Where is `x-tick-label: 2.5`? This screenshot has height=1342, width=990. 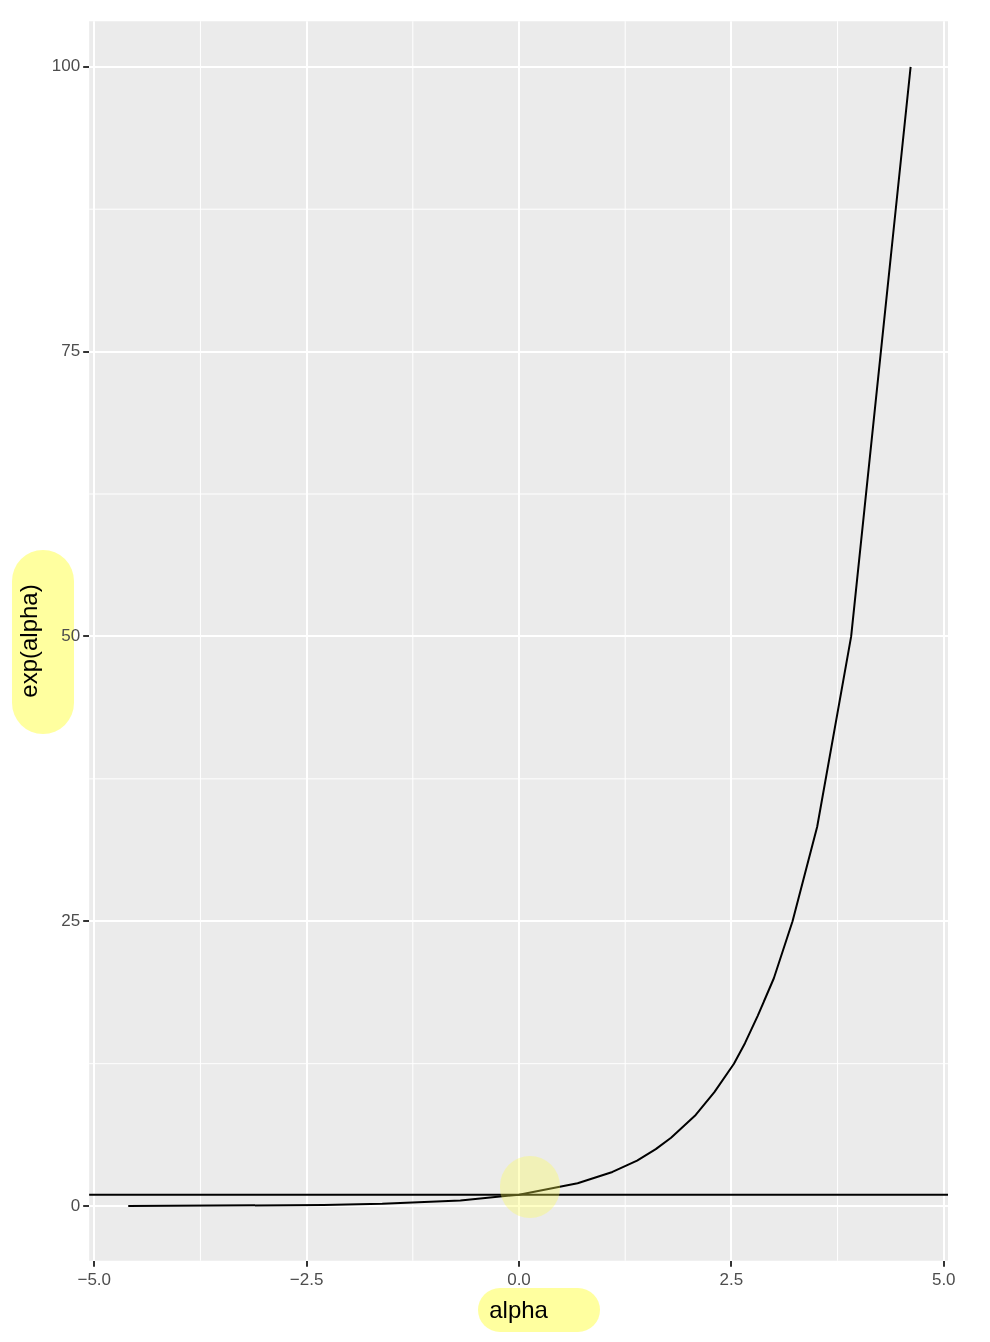
x-tick-label: 2.5 is located at coordinates (731, 1279).